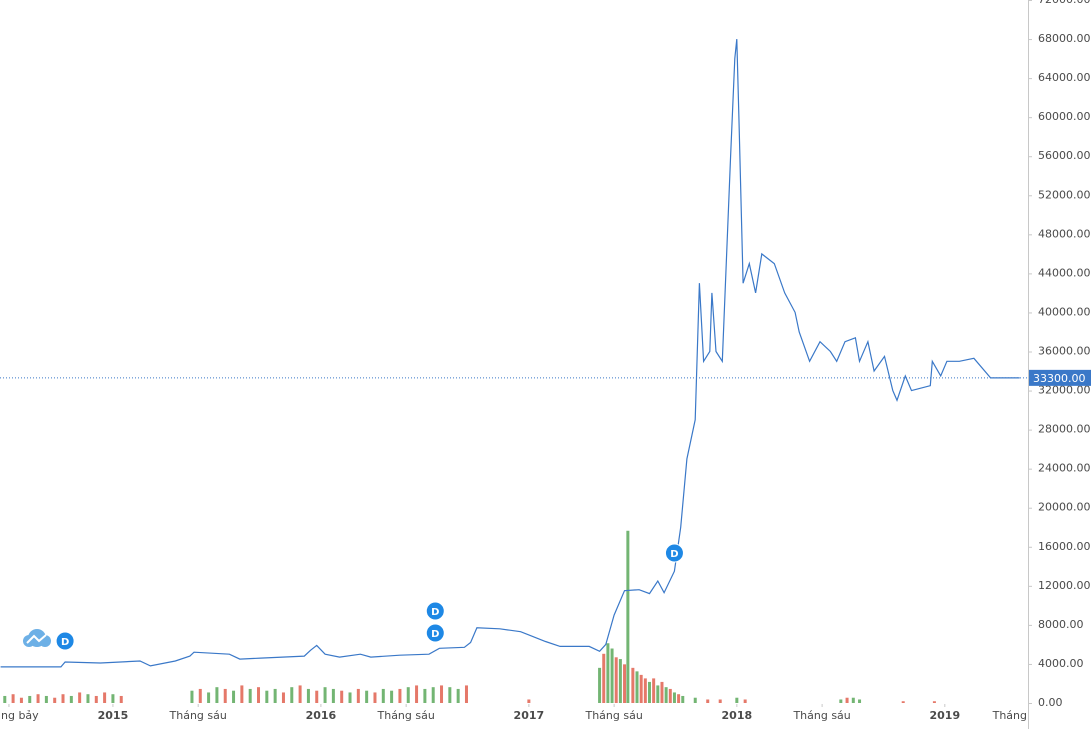  Describe the element at coordinates (1064, 38) in the screenshot. I see `y-tick-label: 68000.00` at that location.